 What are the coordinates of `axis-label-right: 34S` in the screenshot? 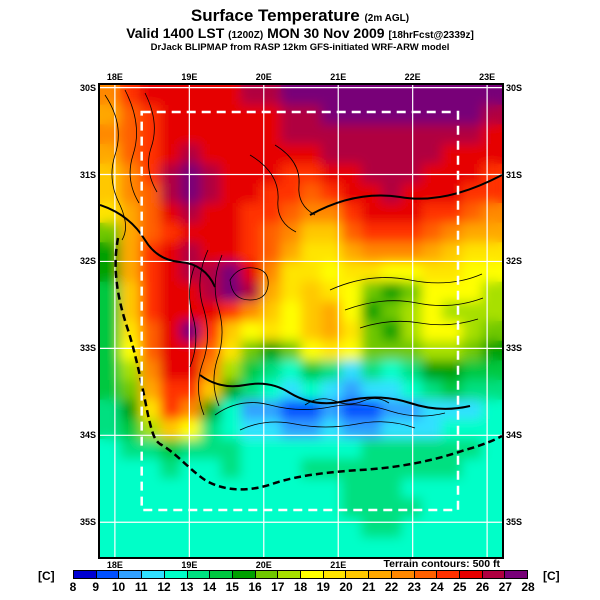 It's located at (514, 435).